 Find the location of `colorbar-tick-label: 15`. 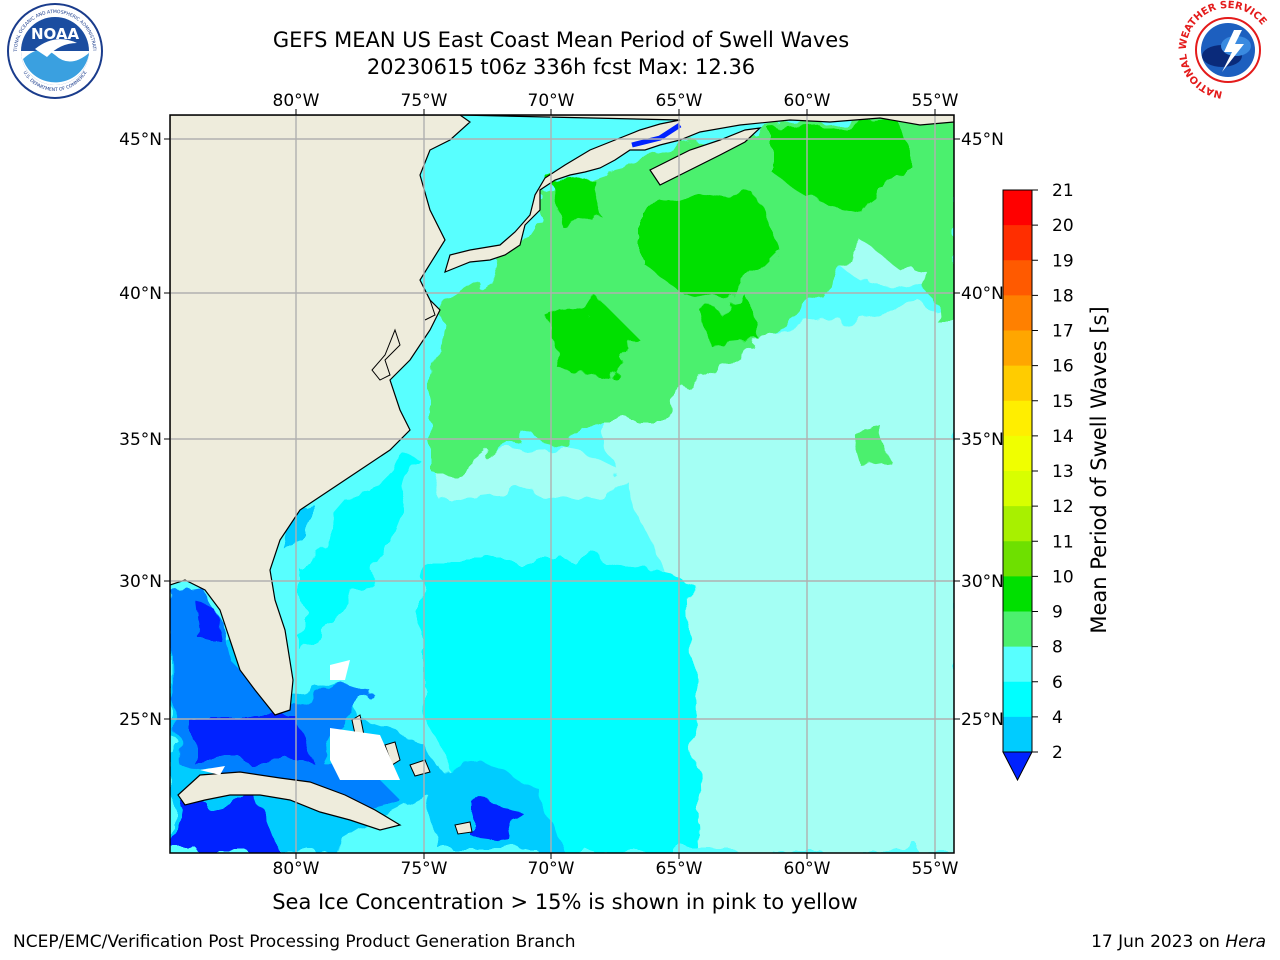

colorbar-tick-label: 15 is located at coordinates (1063, 402).